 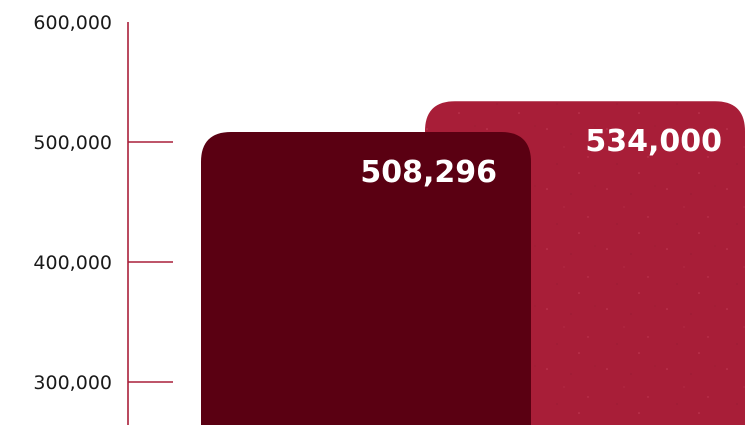 What do you see at coordinates (428, 172) in the screenshot?
I see `bar-value-label: 508,296` at bounding box center [428, 172].